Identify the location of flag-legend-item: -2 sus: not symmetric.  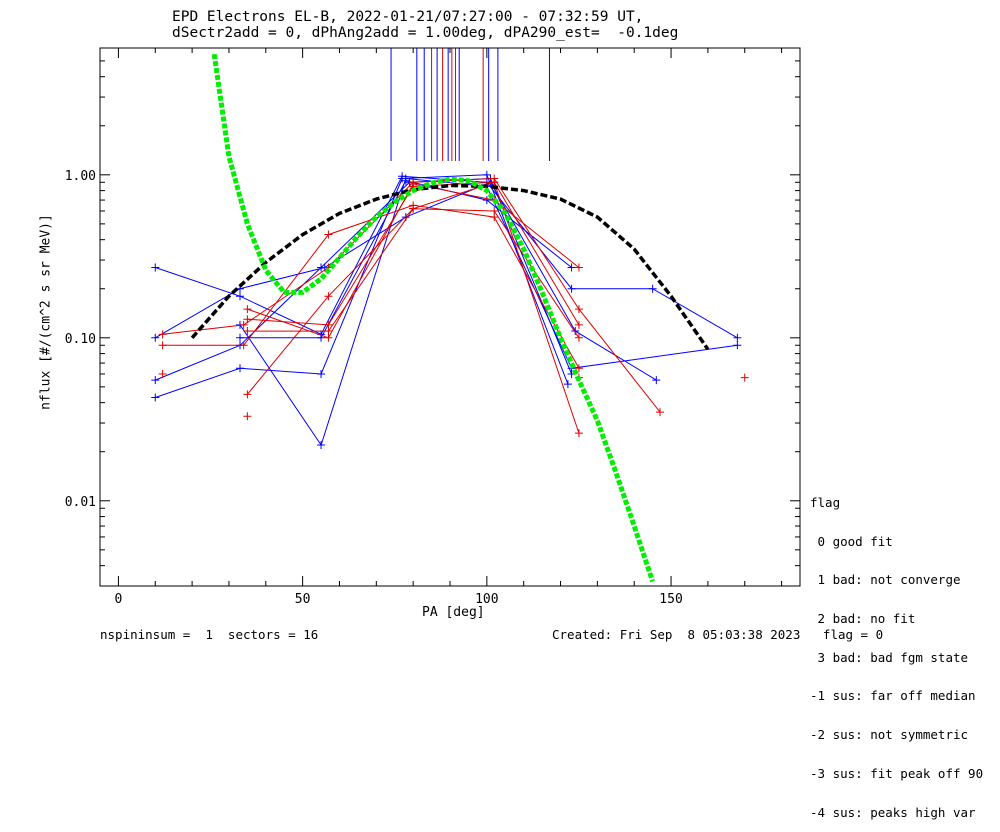
(889, 735).